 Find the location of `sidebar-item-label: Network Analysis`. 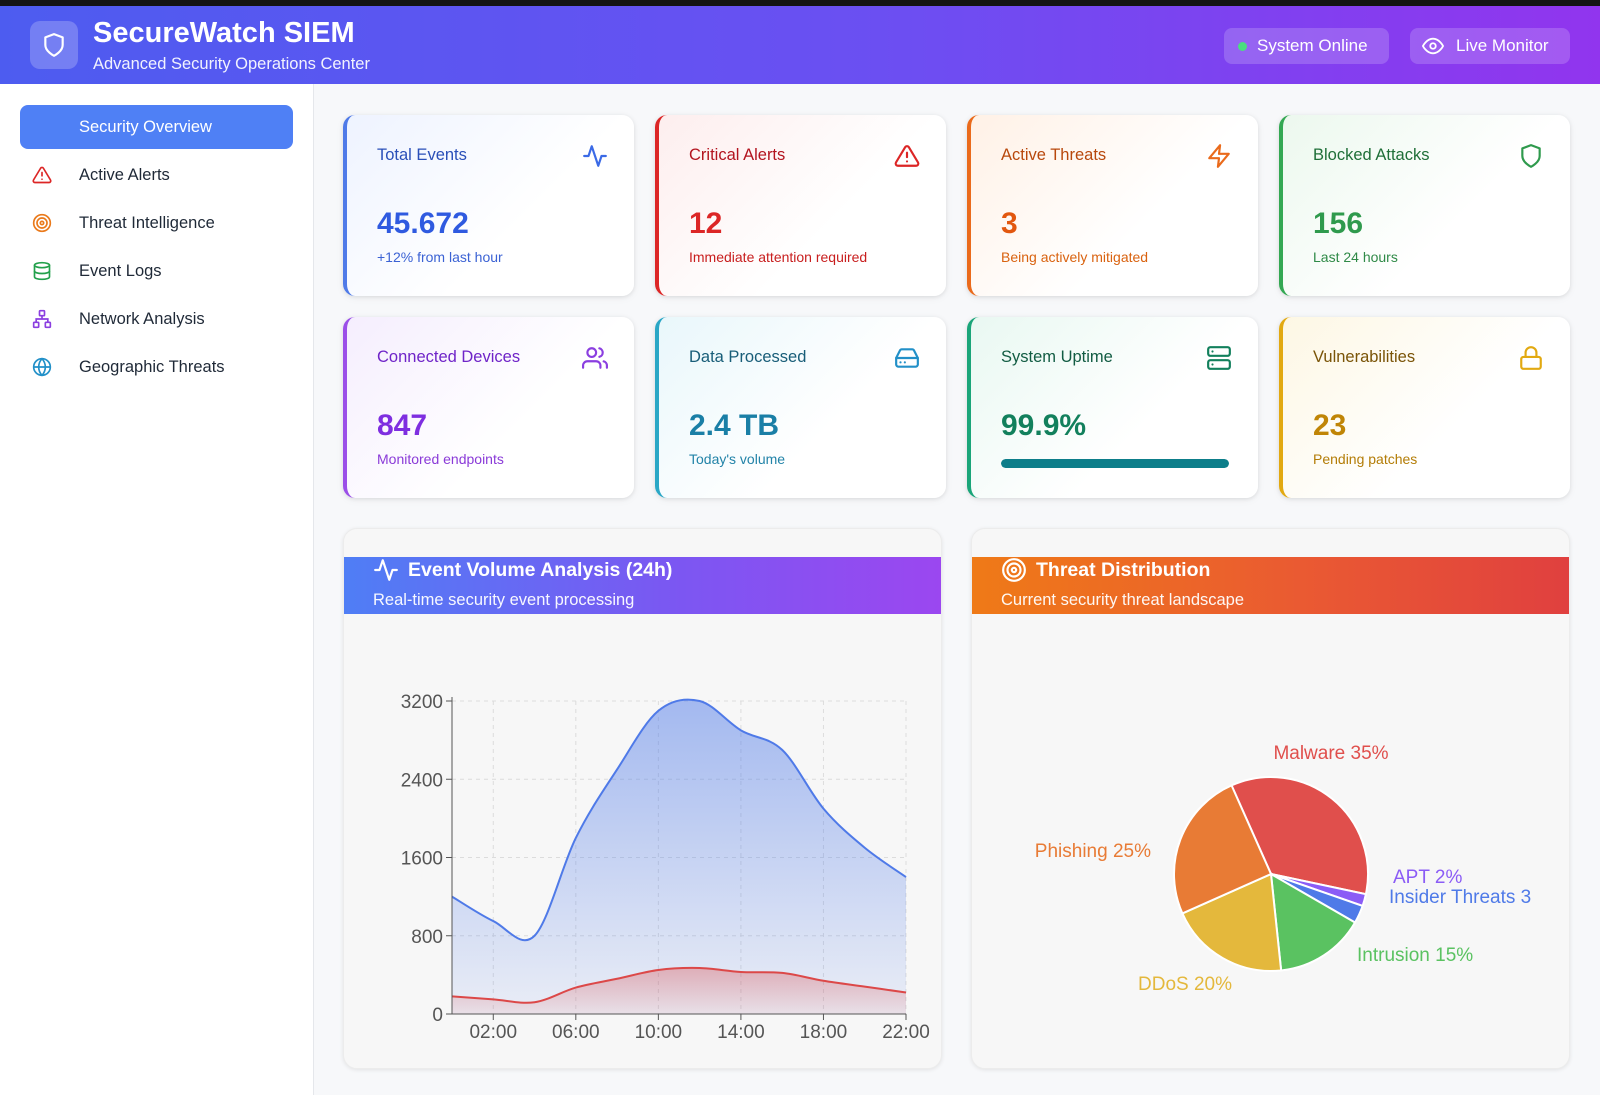

sidebar-item-label: Network Analysis is located at coordinates (142, 318).